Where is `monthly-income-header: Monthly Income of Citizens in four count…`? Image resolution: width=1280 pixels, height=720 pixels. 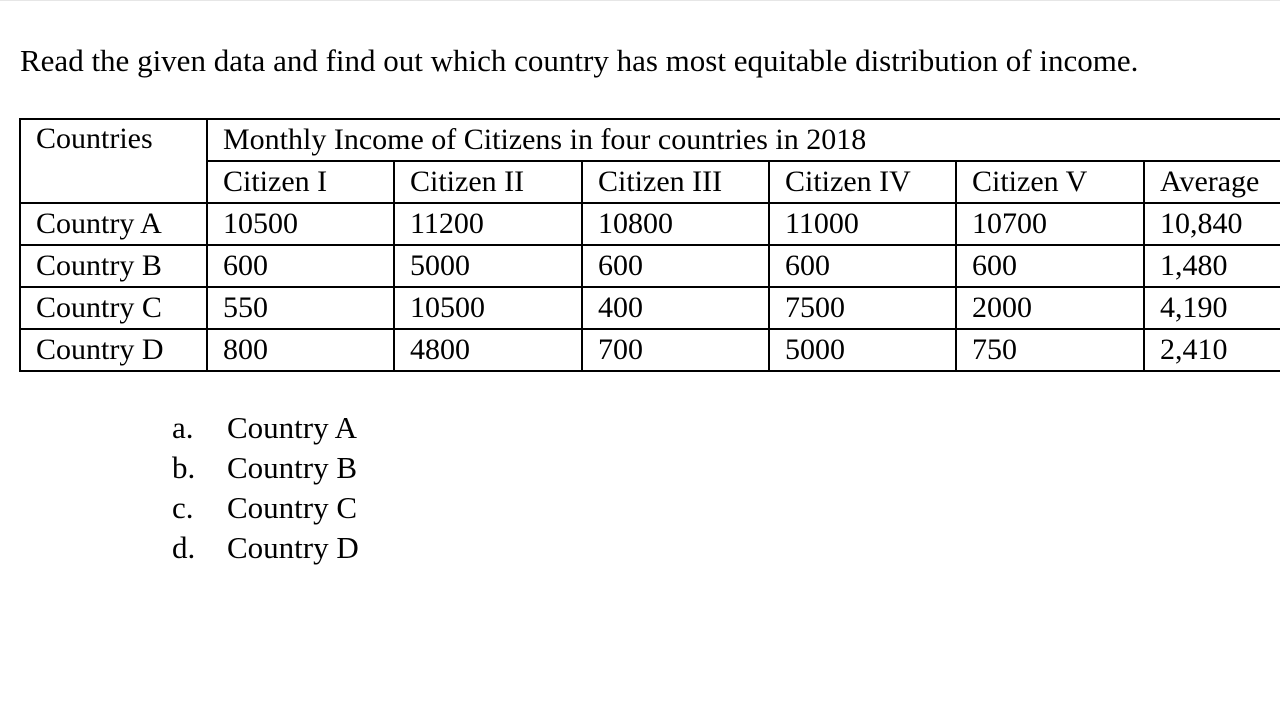 monthly-income-header: Monthly Income of Citizens in four count… is located at coordinates (742, 140).